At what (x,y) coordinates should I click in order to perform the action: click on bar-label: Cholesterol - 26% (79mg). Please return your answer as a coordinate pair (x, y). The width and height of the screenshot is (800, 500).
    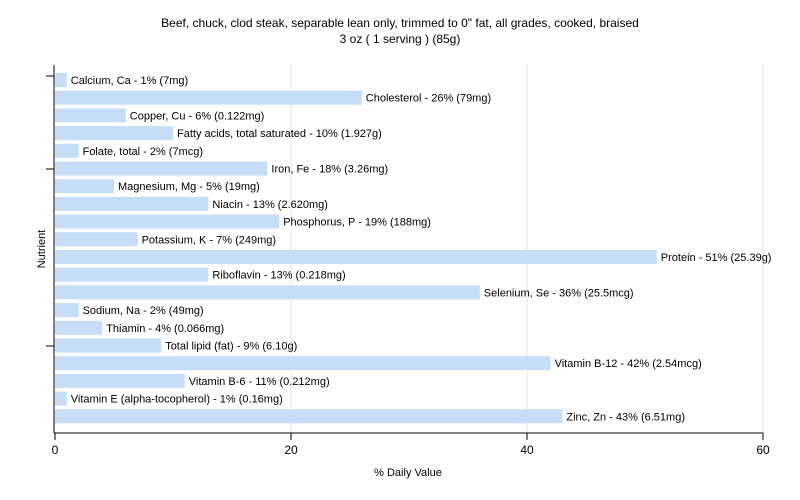
    Looking at the image, I should click on (428, 99).